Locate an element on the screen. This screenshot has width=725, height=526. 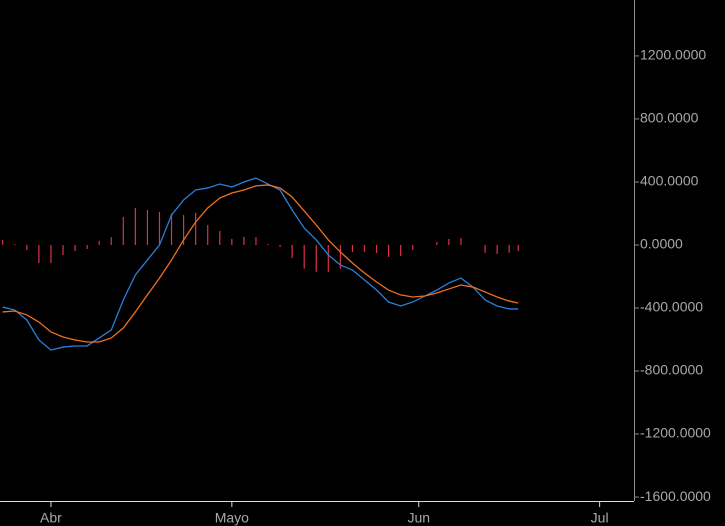
y-tick-label: 800.0000 is located at coordinates (669, 118).